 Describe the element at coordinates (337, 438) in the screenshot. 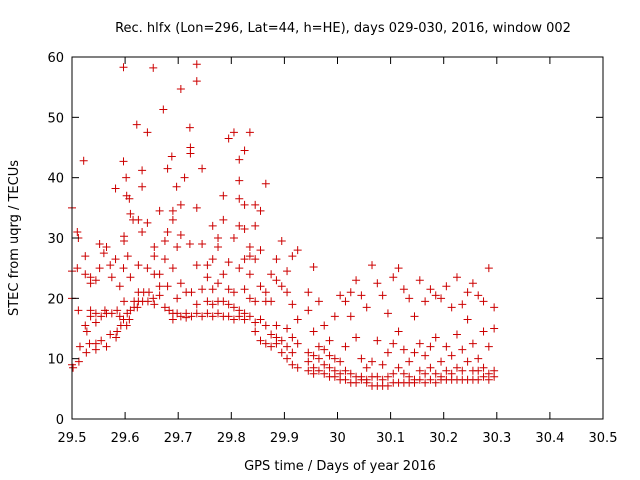

I see `x-tick-label: 30` at that location.